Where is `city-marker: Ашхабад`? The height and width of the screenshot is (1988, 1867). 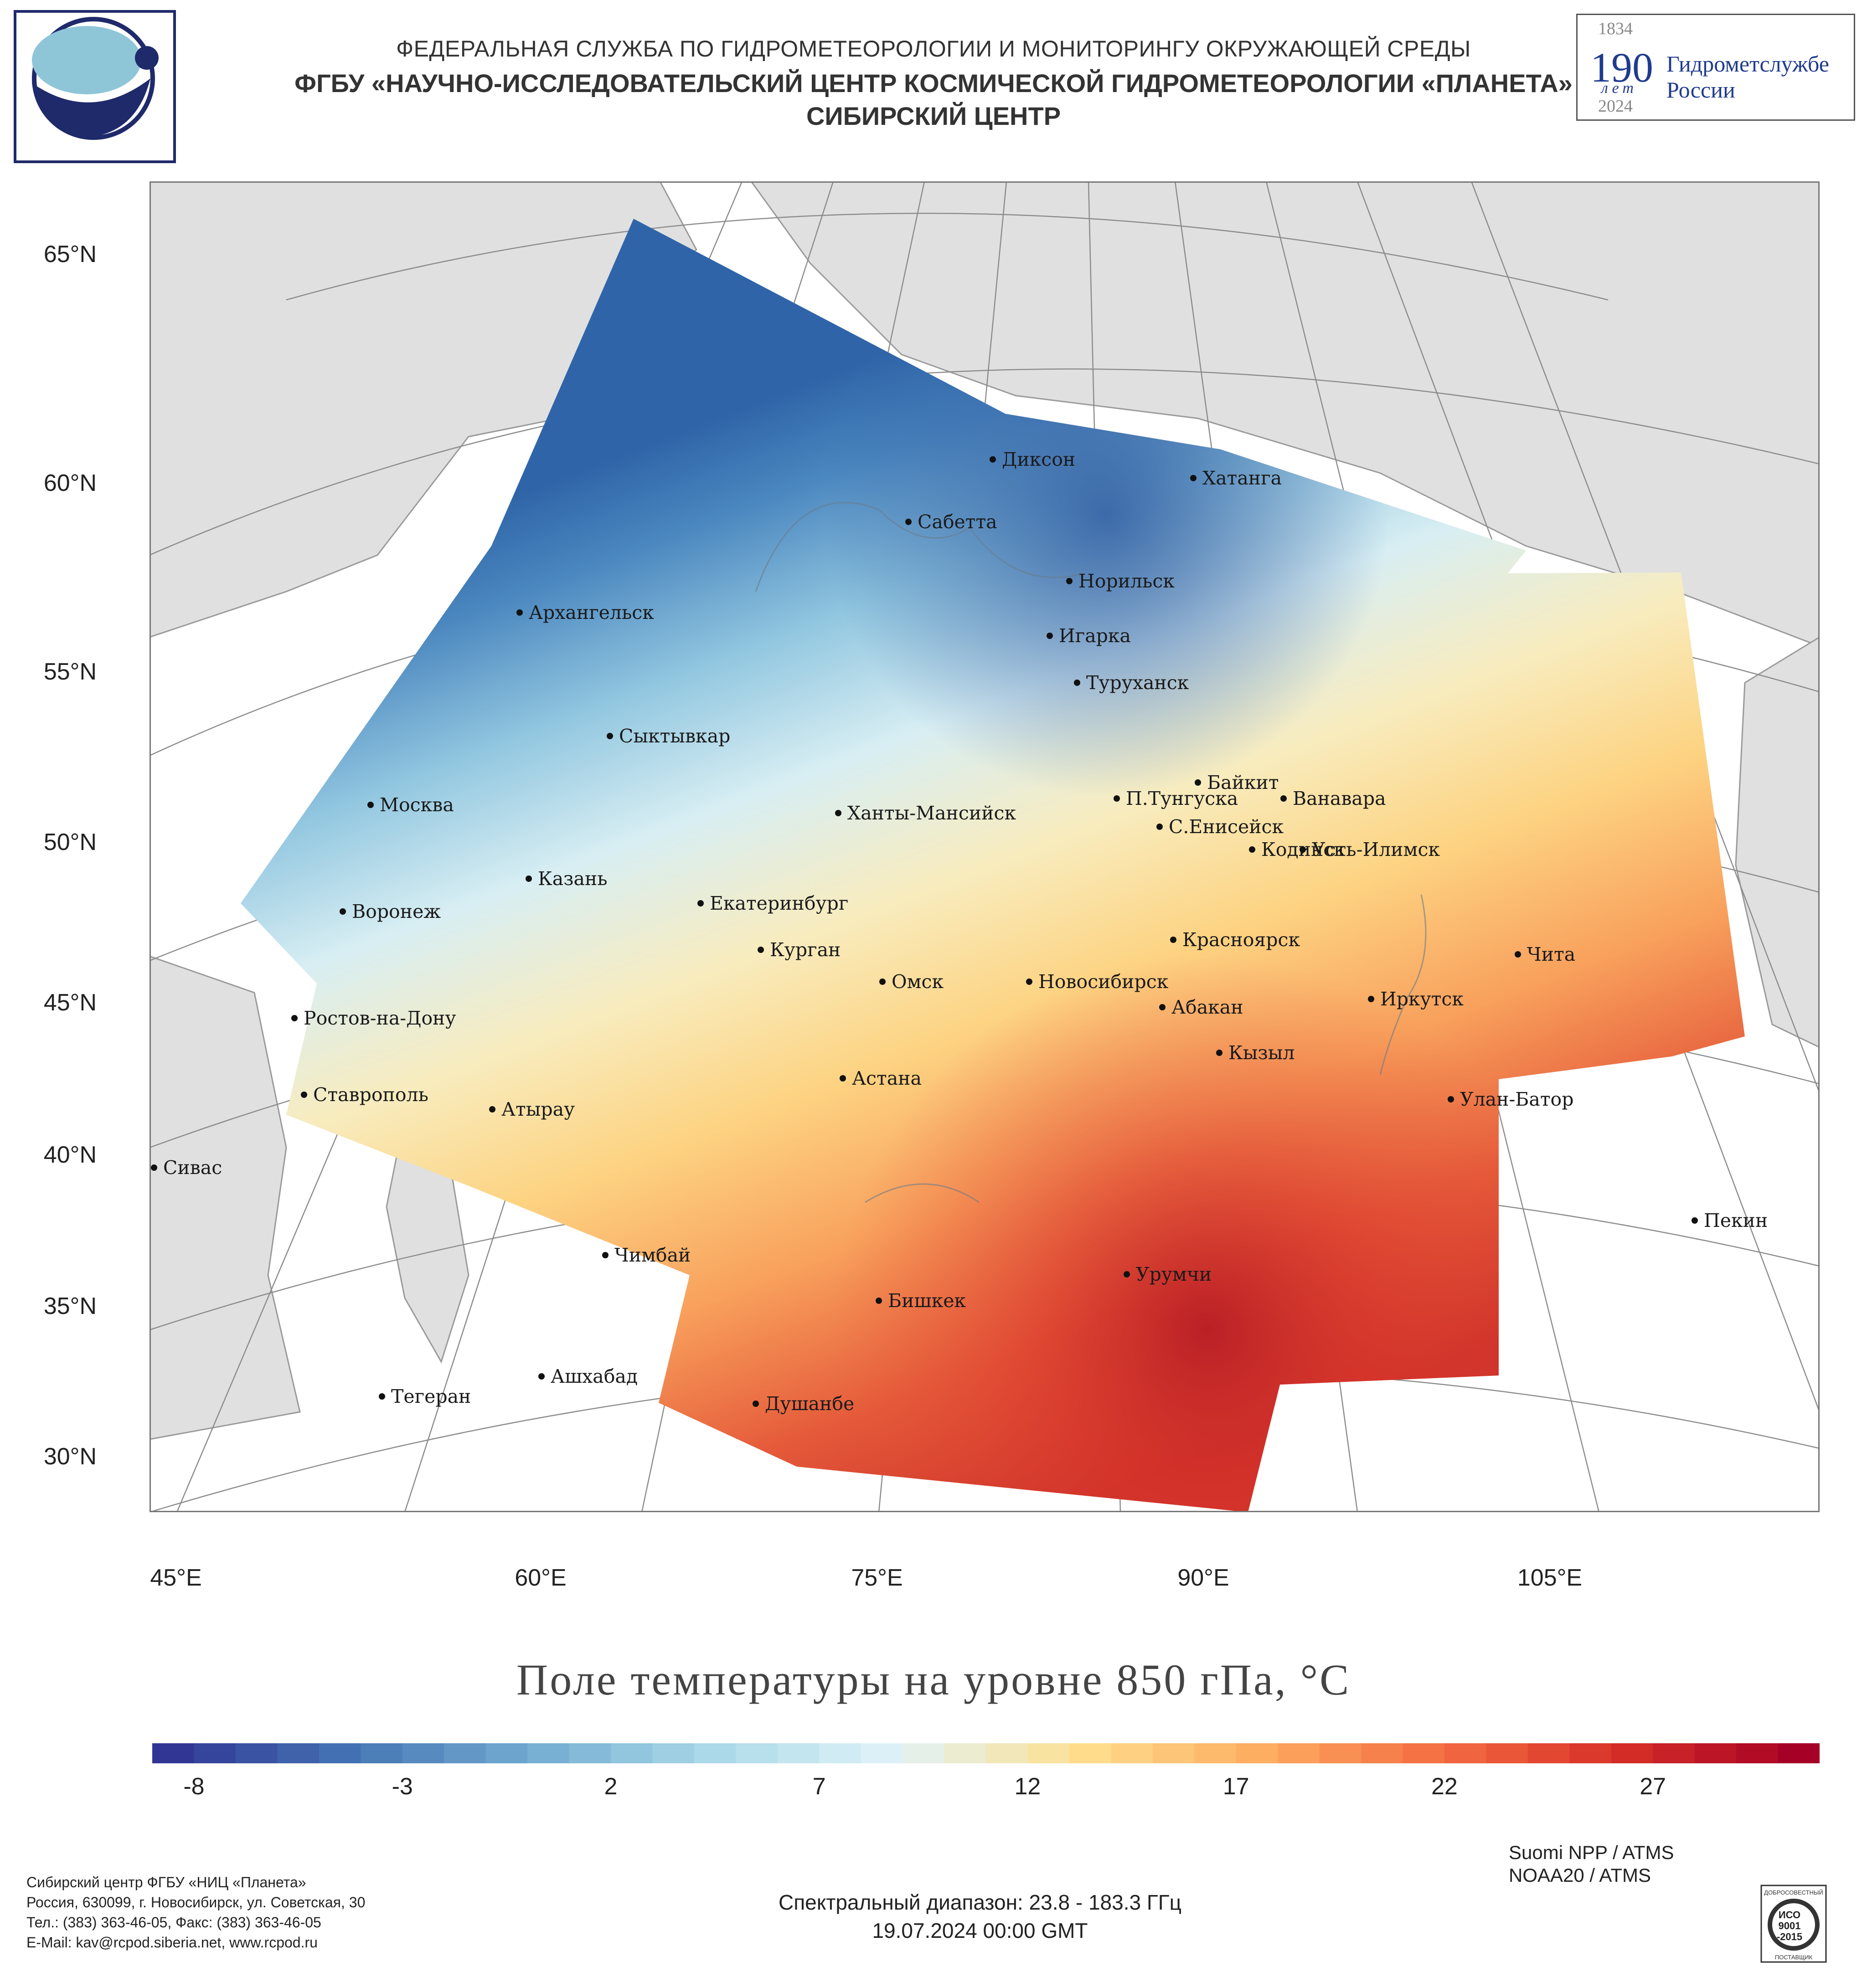 city-marker: Ашхабад is located at coordinates (588, 1376).